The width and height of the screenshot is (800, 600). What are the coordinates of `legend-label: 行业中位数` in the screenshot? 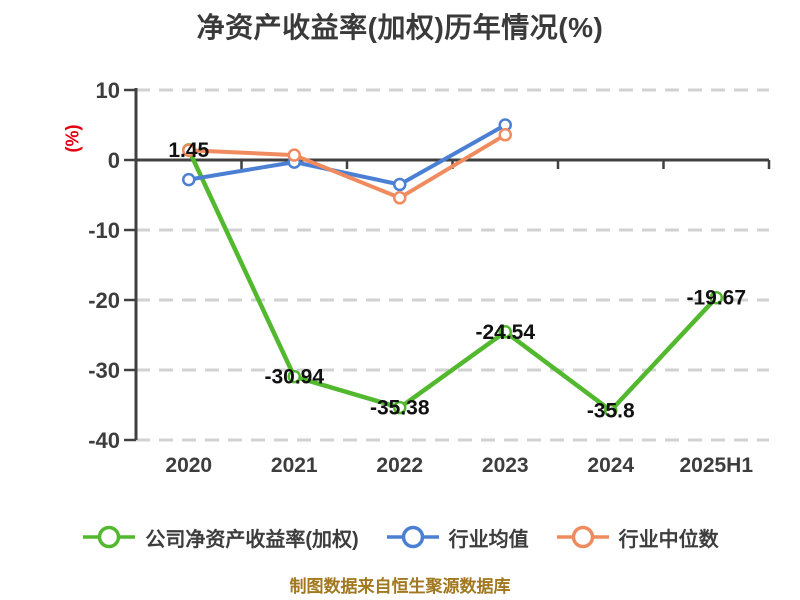 It's located at (668, 539).